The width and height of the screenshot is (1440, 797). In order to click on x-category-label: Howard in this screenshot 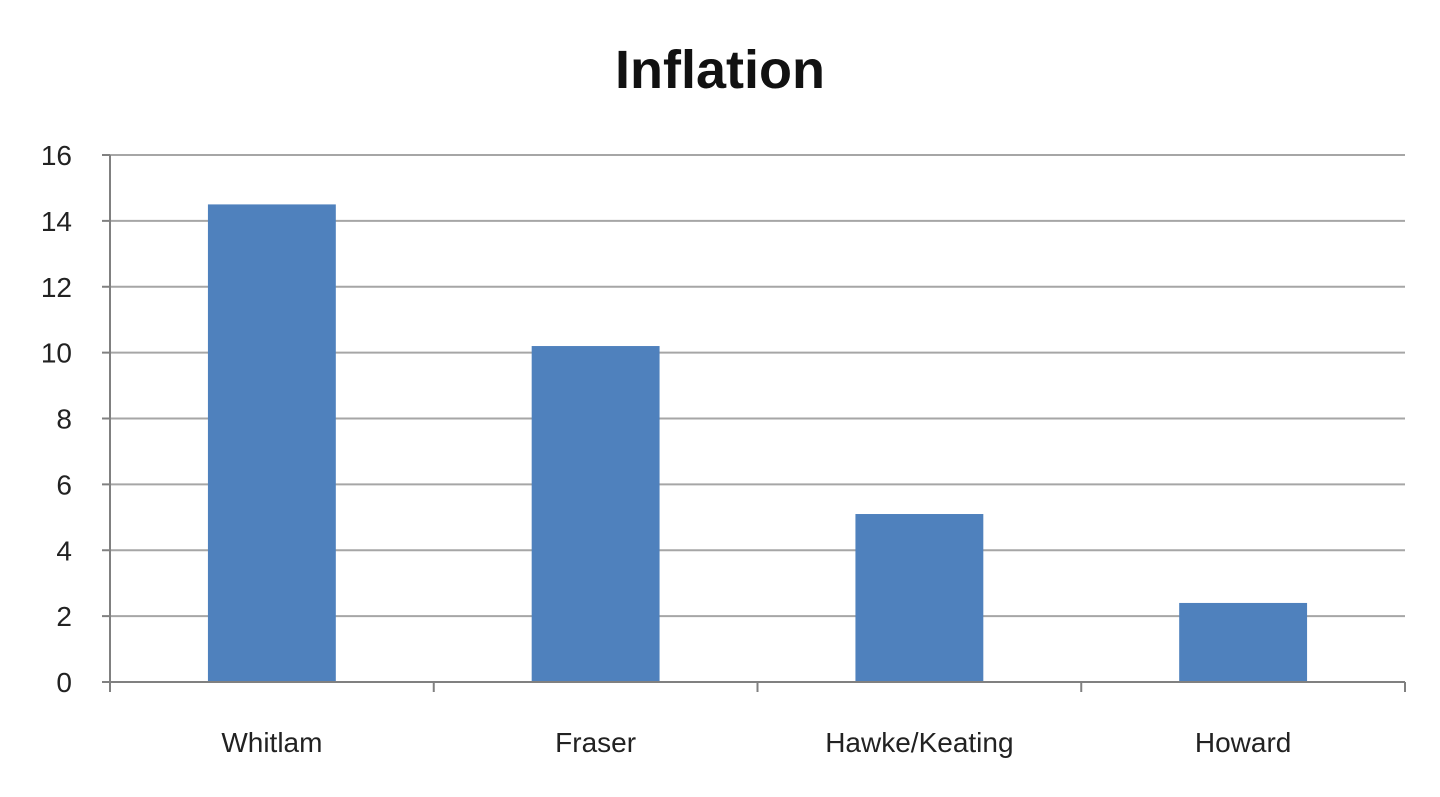, I will do `click(1243, 742)`.